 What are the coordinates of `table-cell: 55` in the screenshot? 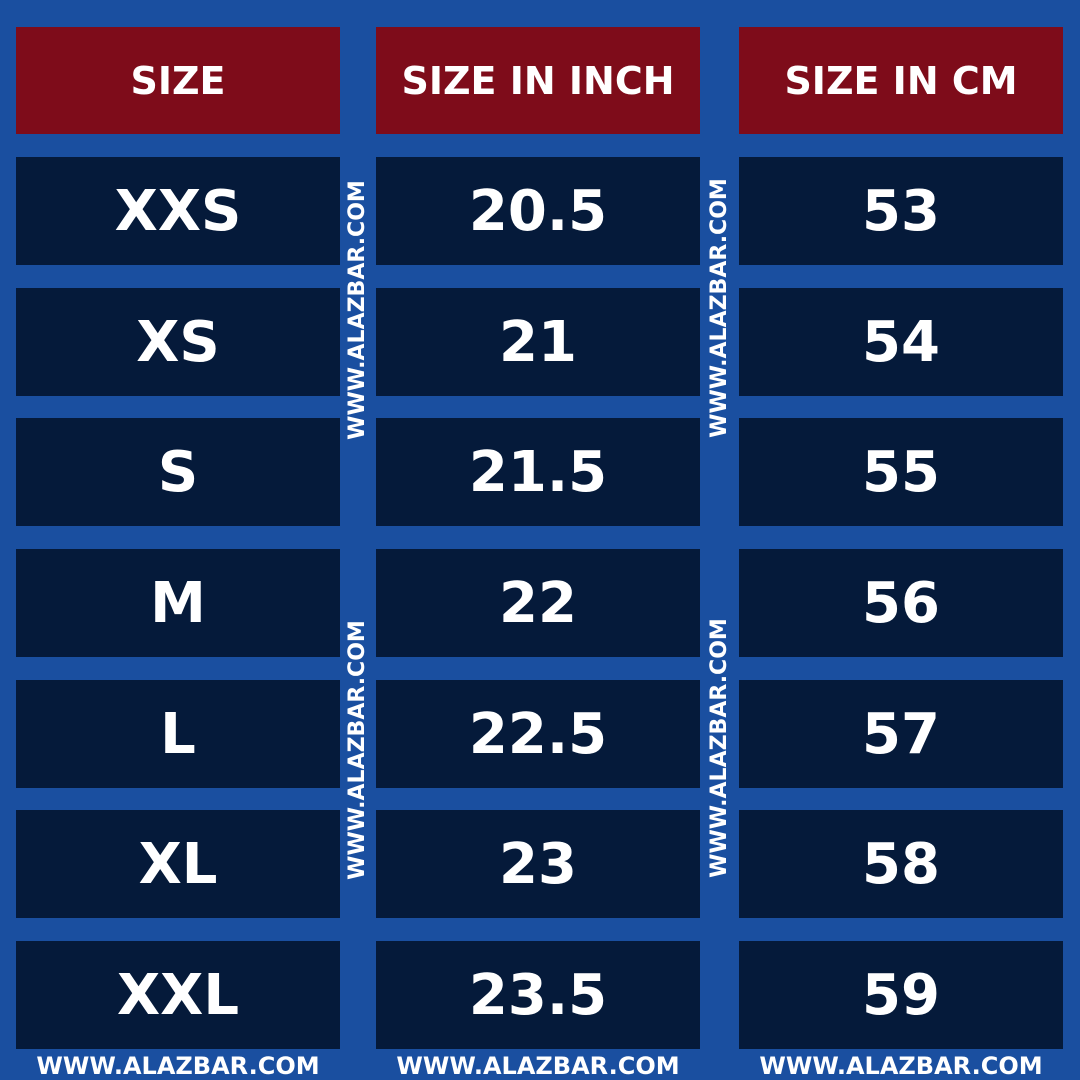 It's located at (901, 472).